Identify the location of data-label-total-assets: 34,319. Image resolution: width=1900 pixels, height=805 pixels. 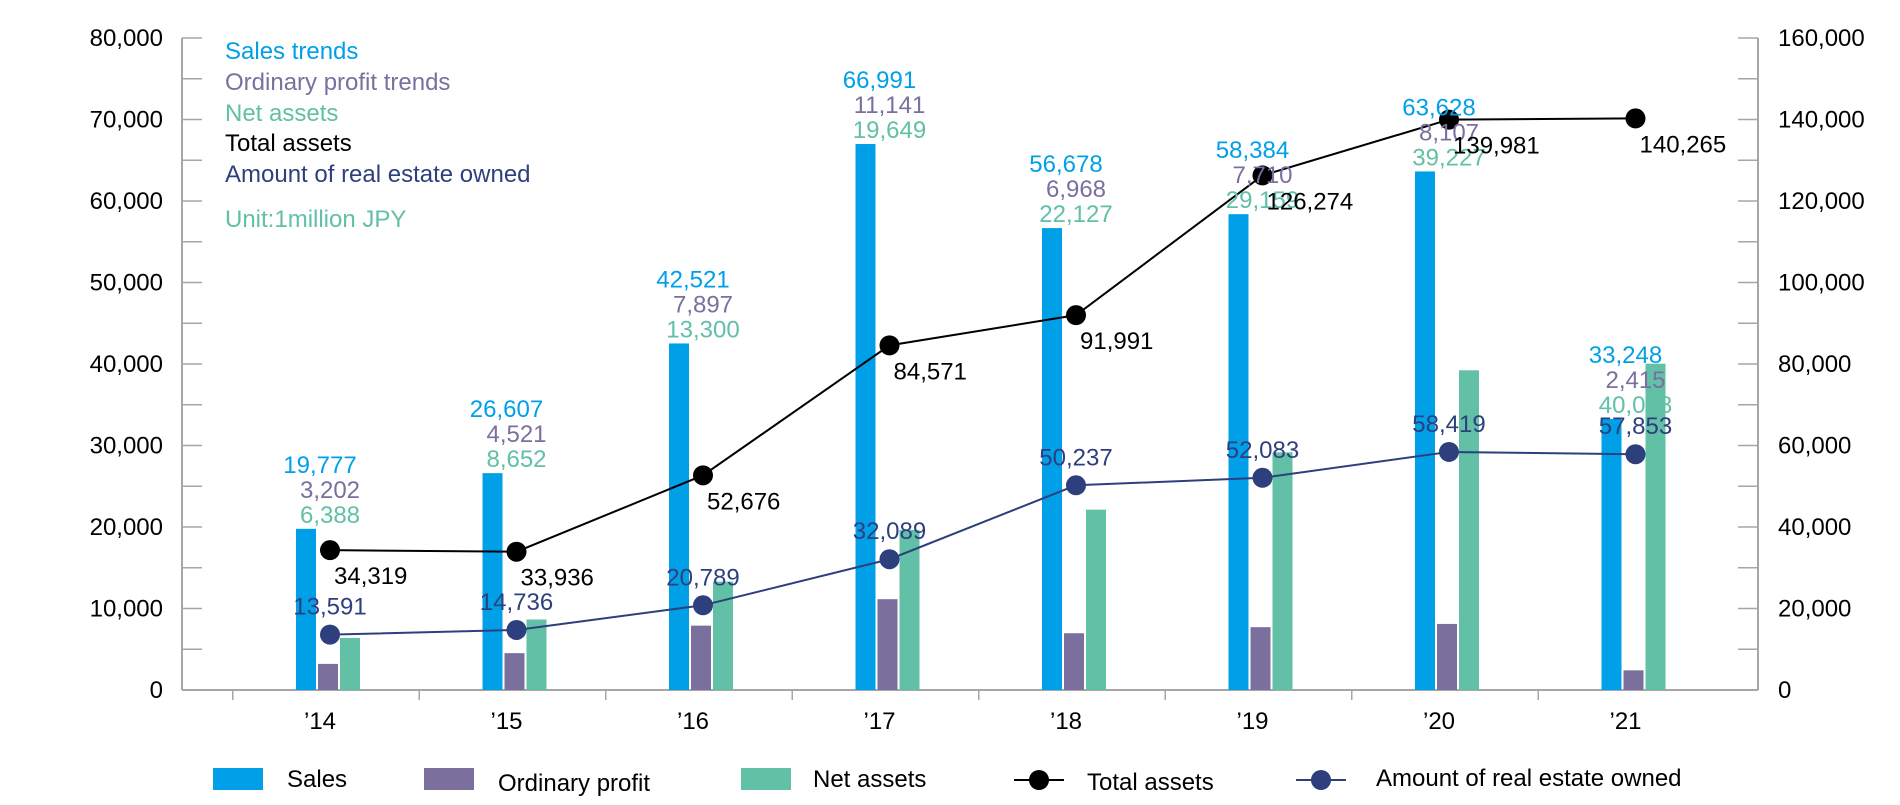
(370, 576).